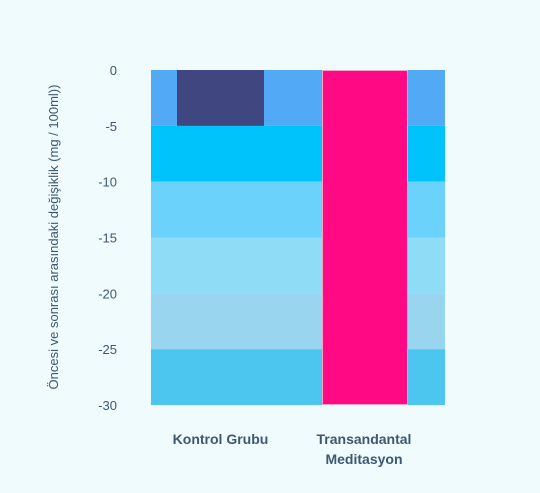  I want to click on y-tick-label: 0, so click(113, 70).